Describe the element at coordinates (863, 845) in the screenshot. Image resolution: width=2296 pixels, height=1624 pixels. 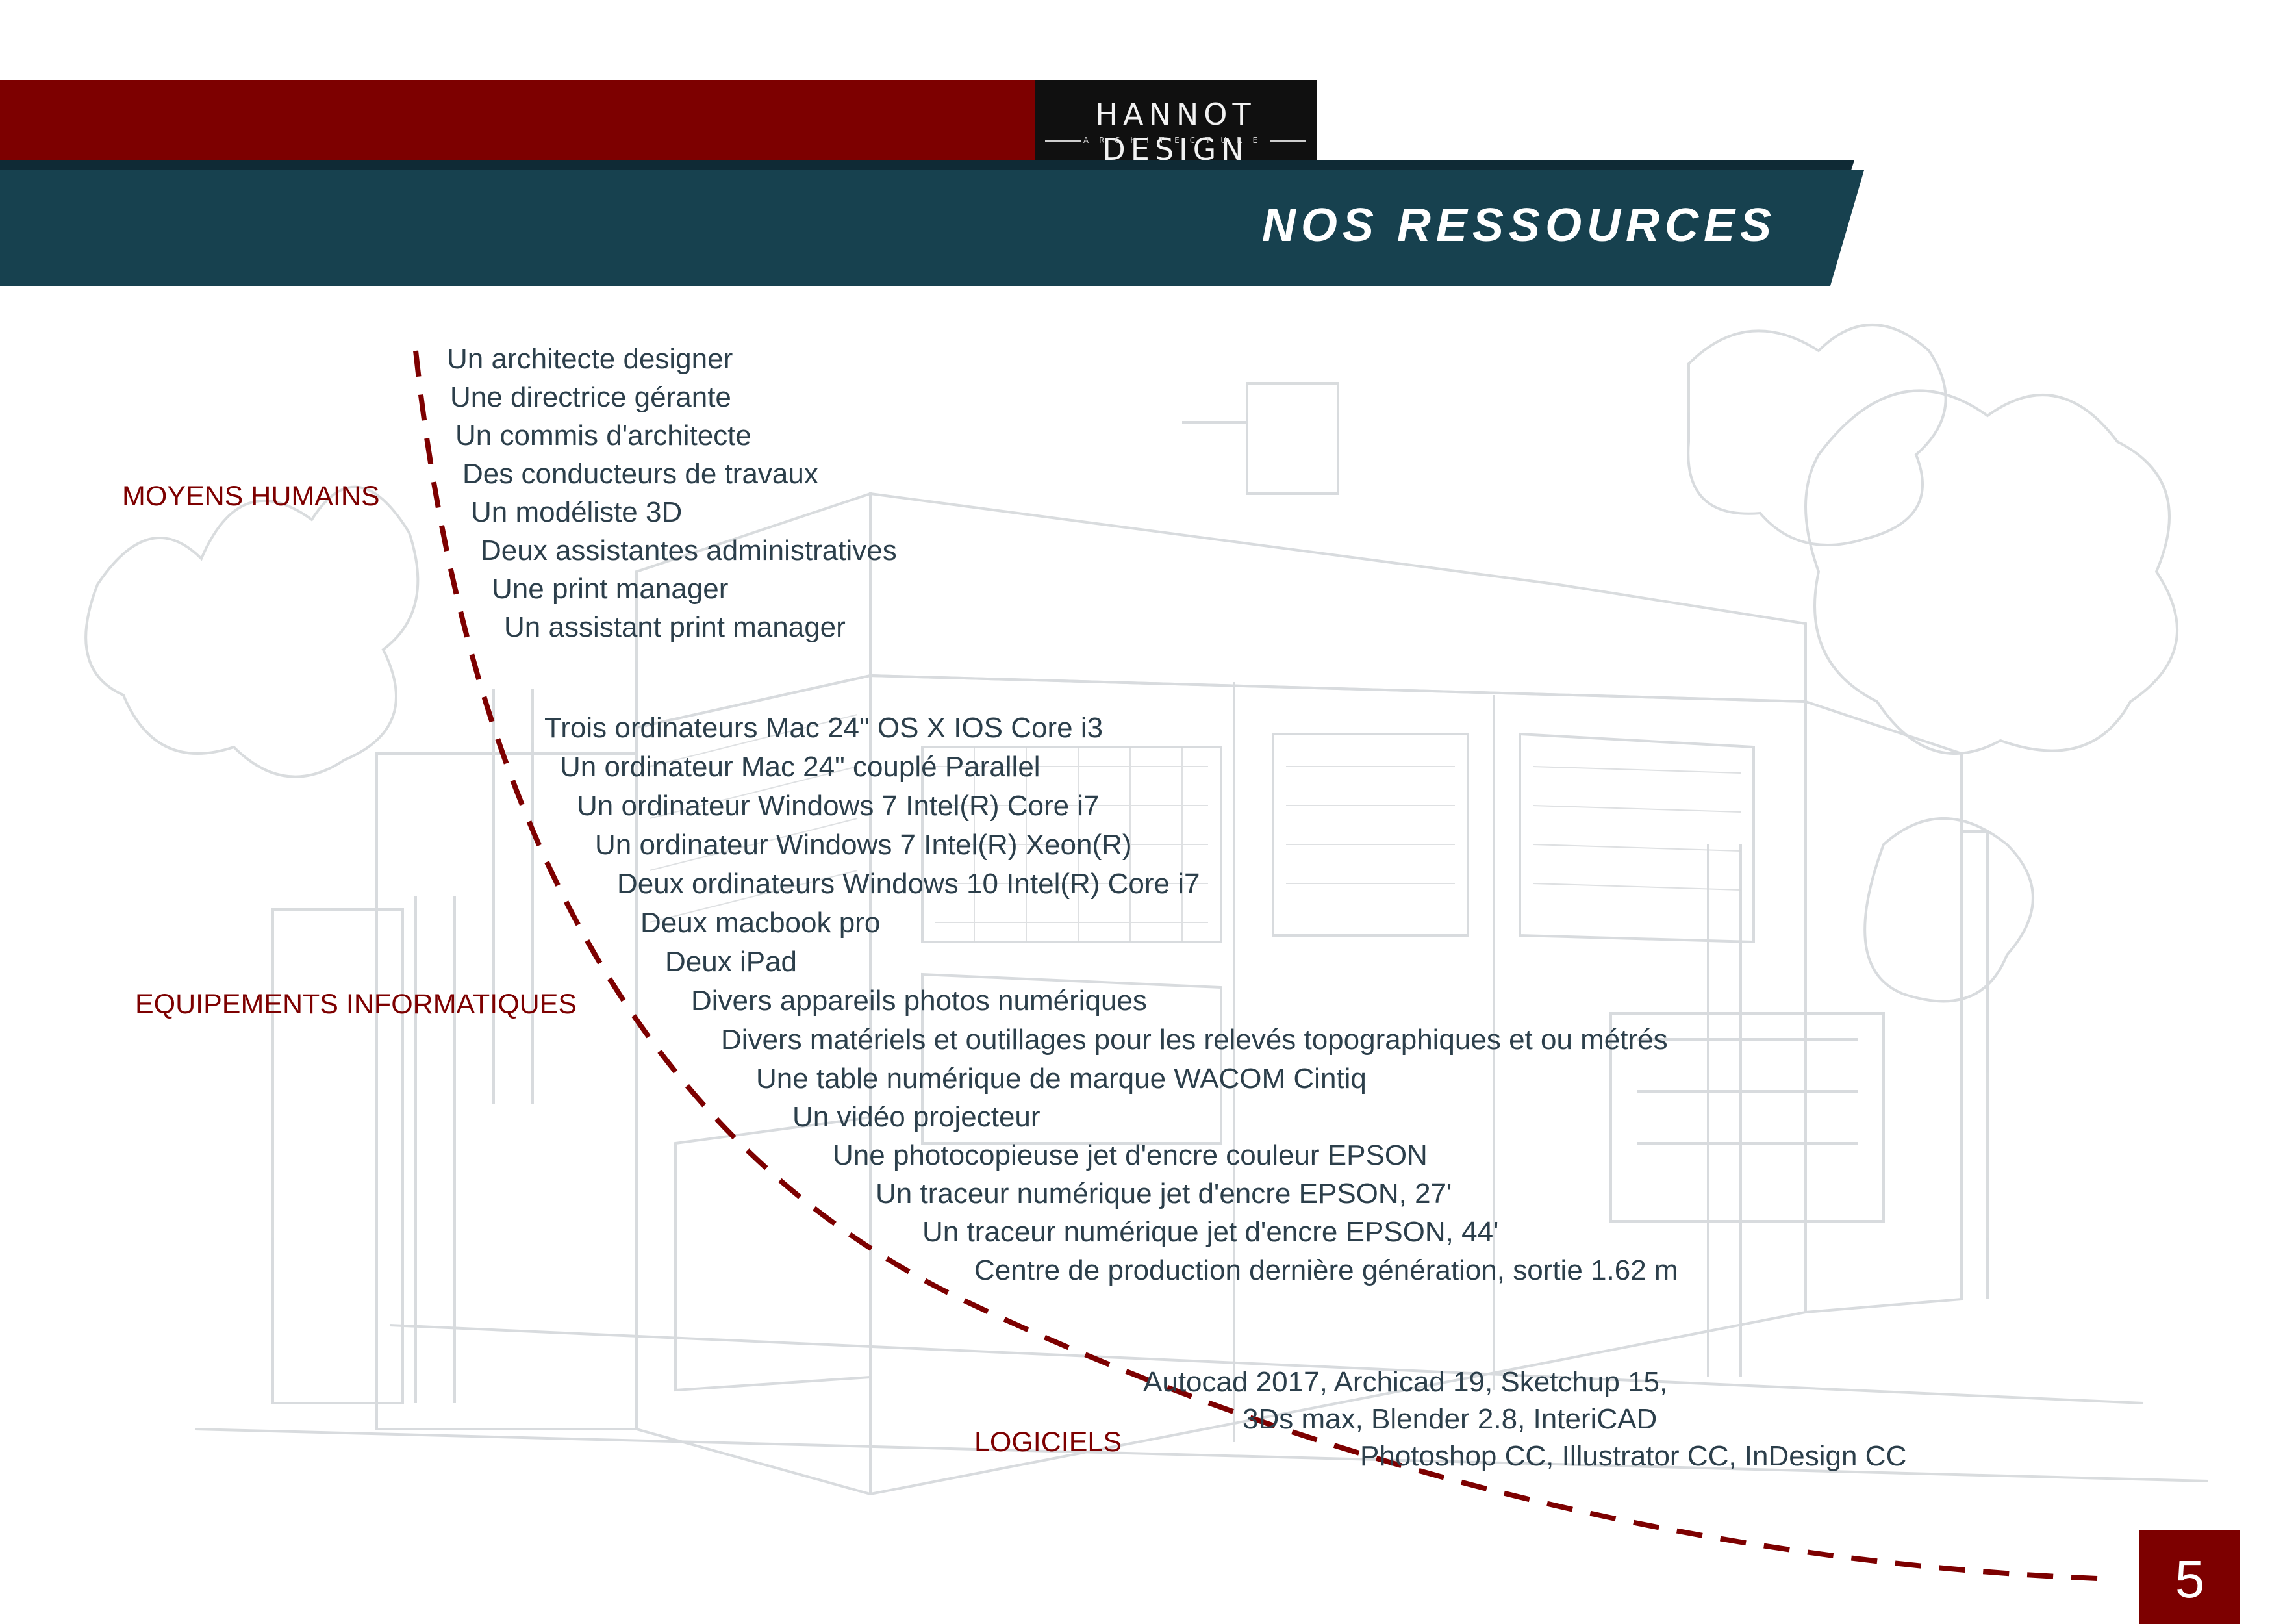
I see `list-item-equipment: Un ordinateur Windows 7 Intel(R) Xeon(R)` at that location.